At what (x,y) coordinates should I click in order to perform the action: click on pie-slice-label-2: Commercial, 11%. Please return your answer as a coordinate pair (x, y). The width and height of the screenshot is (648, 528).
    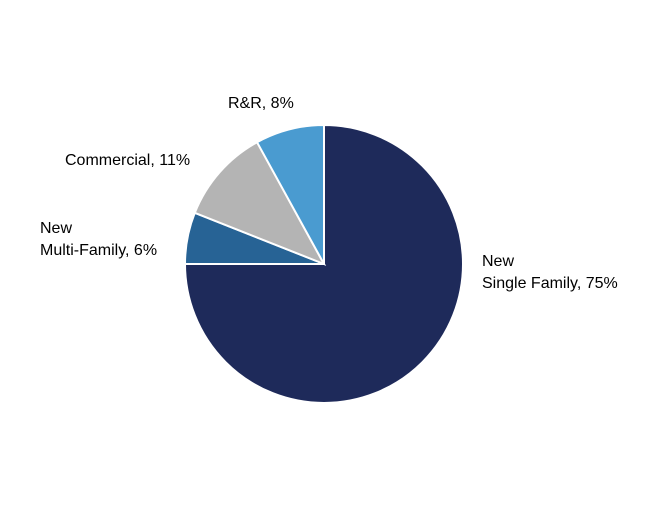
    Looking at the image, I should click on (127, 160).